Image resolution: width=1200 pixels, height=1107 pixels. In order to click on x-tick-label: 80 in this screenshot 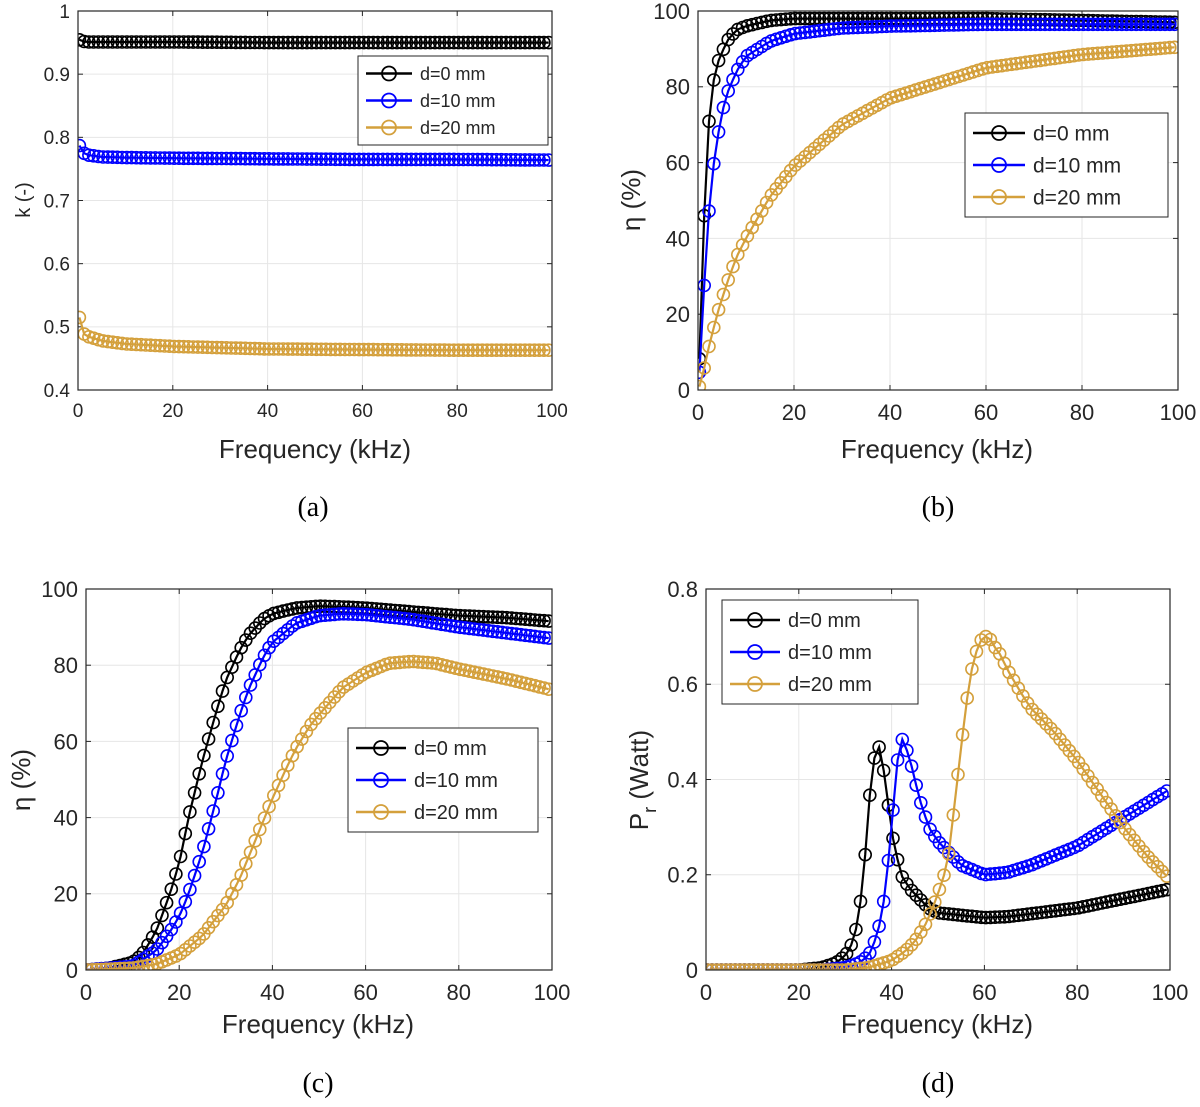, I will do `click(459, 992)`.